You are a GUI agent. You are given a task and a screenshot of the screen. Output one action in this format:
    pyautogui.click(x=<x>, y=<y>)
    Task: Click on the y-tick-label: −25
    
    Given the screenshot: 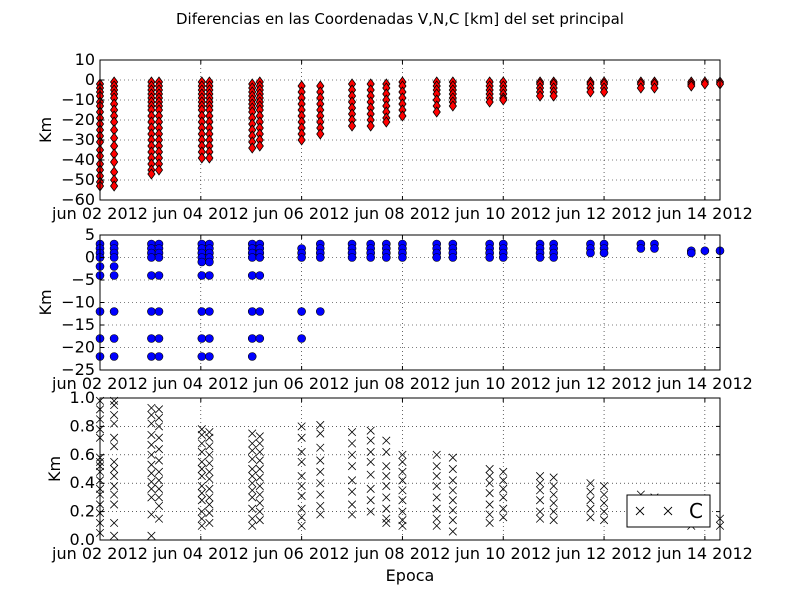 What is the action you would take?
    pyautogui.click(x=78, y=369)
    